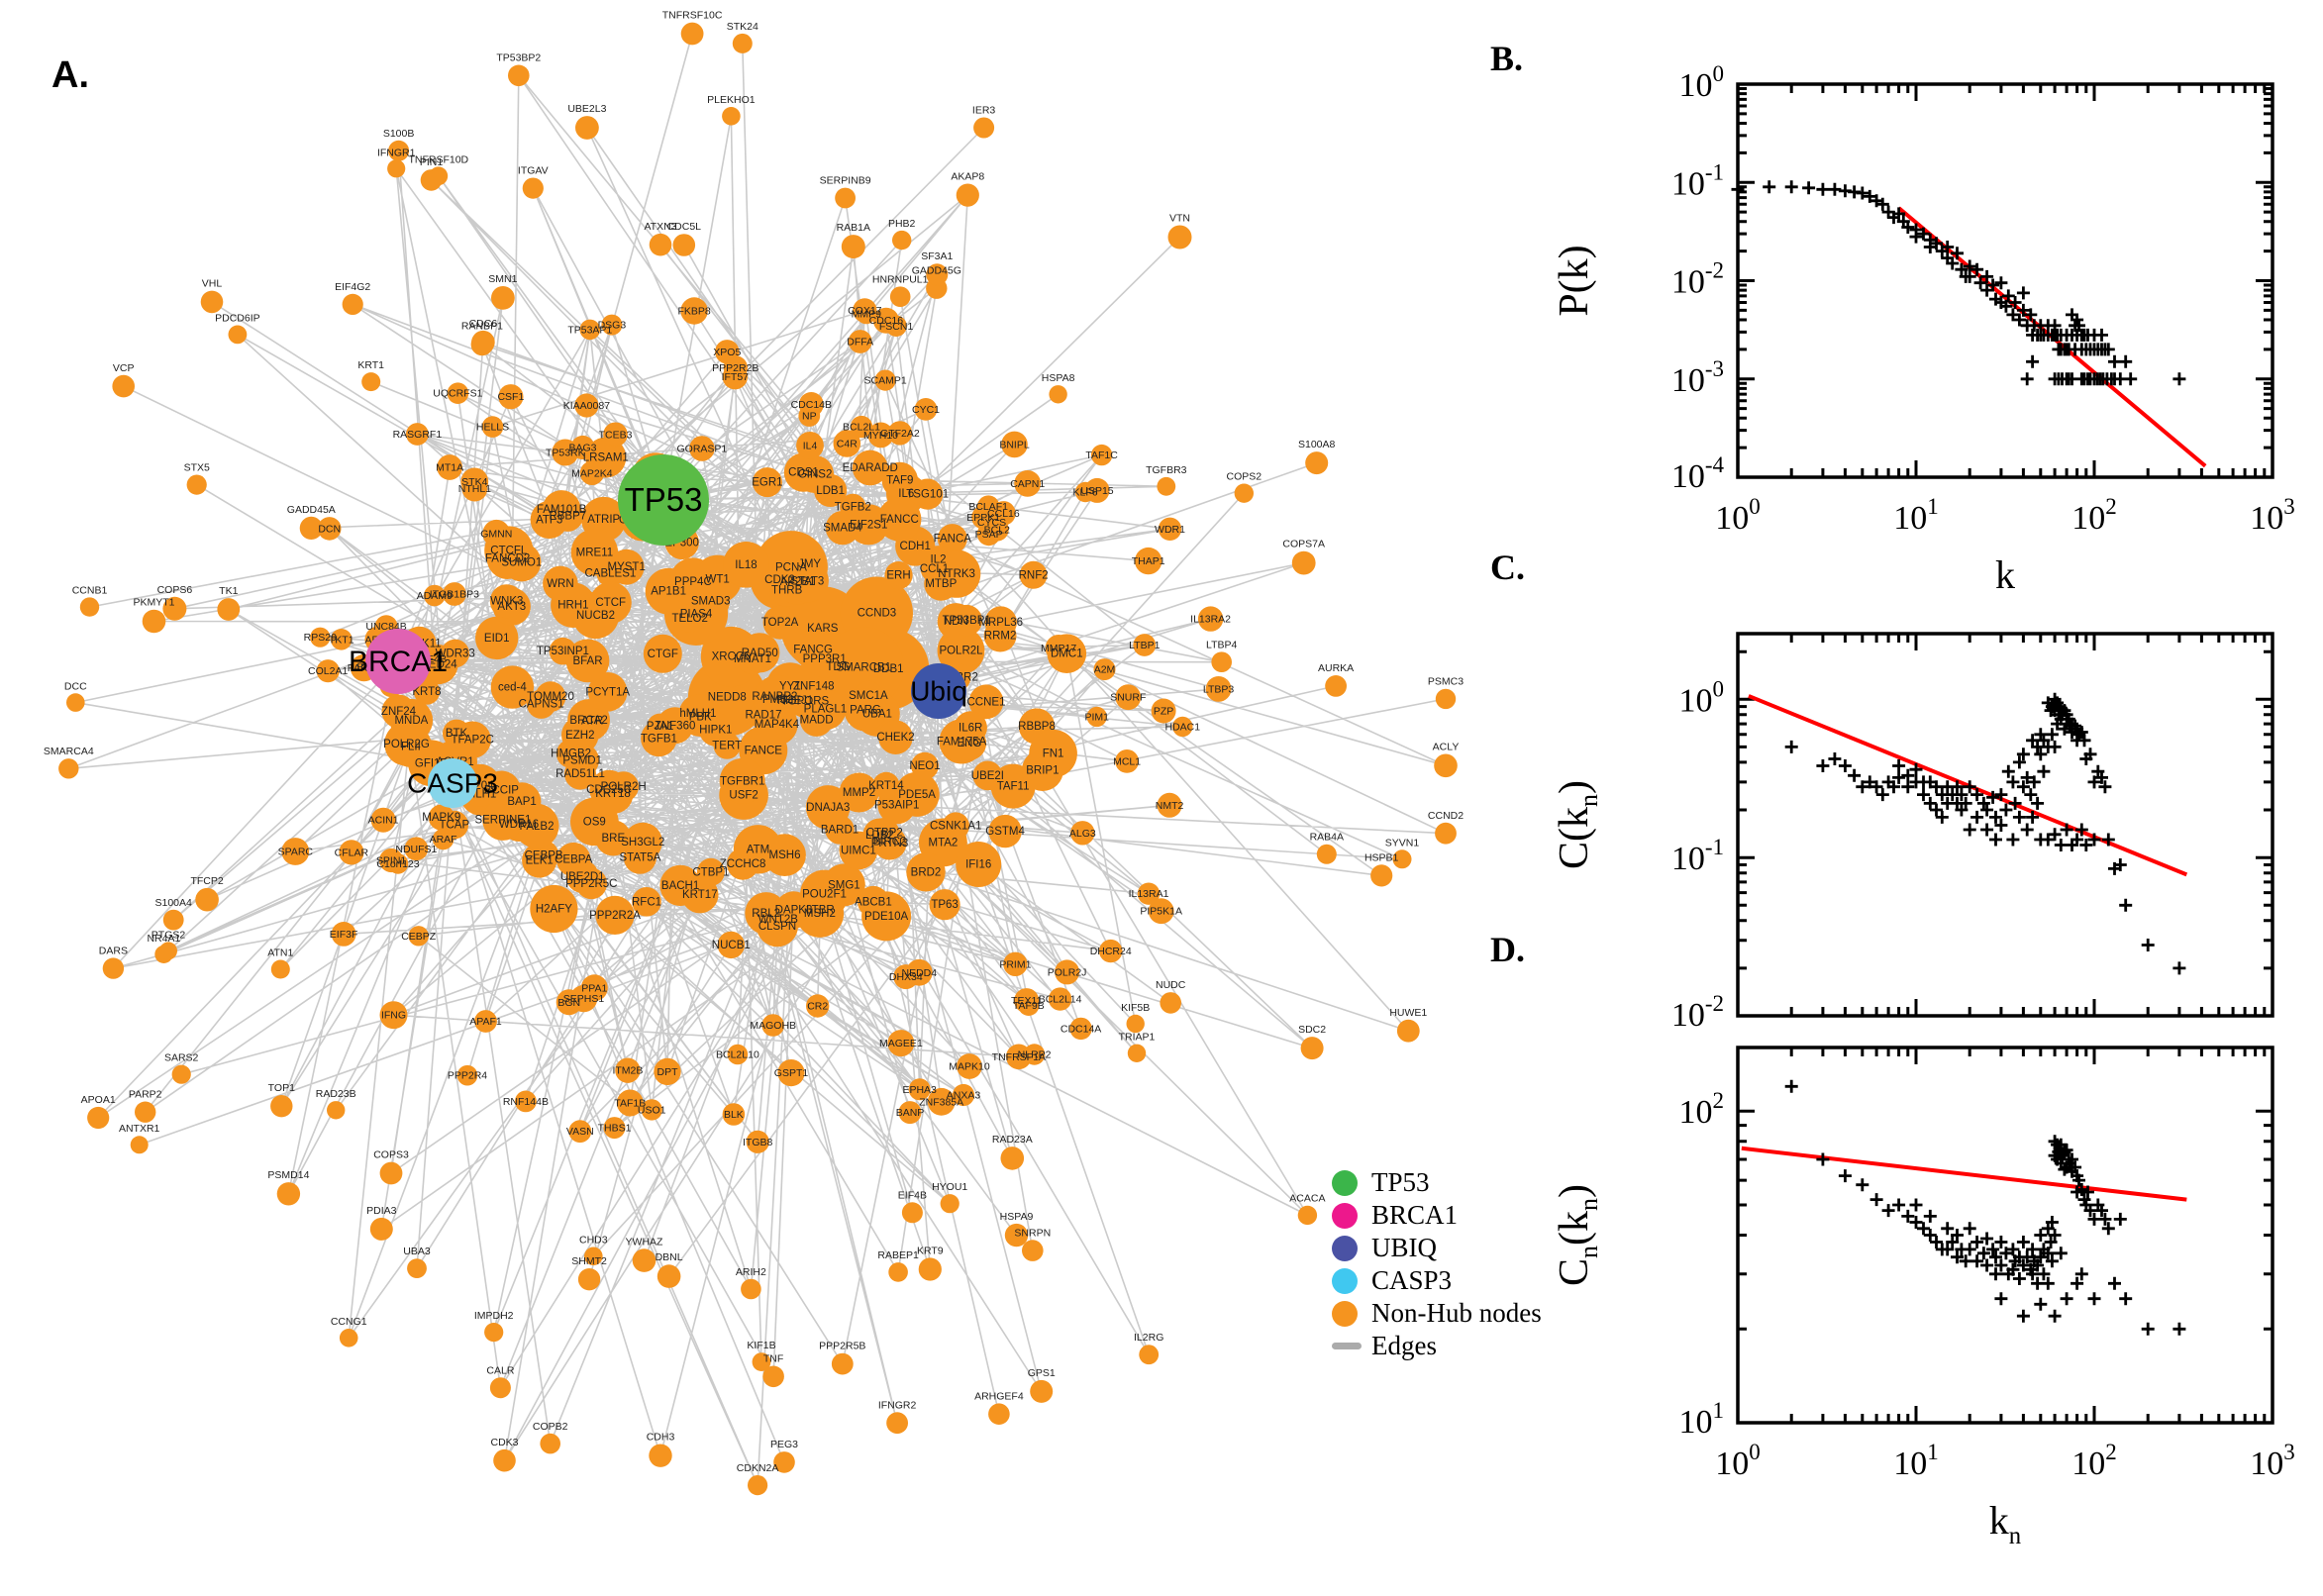 This screenshot has height=1596, width=2323. What do you see at coordinates (935, 569) in the screenshot?
I see `gene-label: CCL1` at bounding box center [935, 569].